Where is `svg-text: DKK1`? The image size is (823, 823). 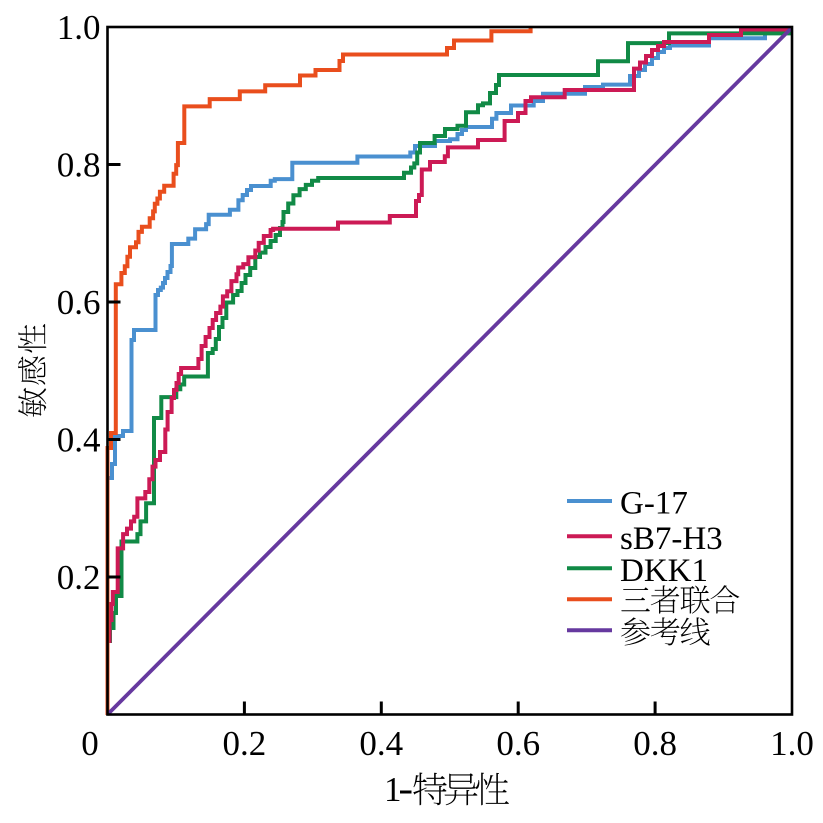
svg-text: DKK1 is located at coordinates (664, 571).